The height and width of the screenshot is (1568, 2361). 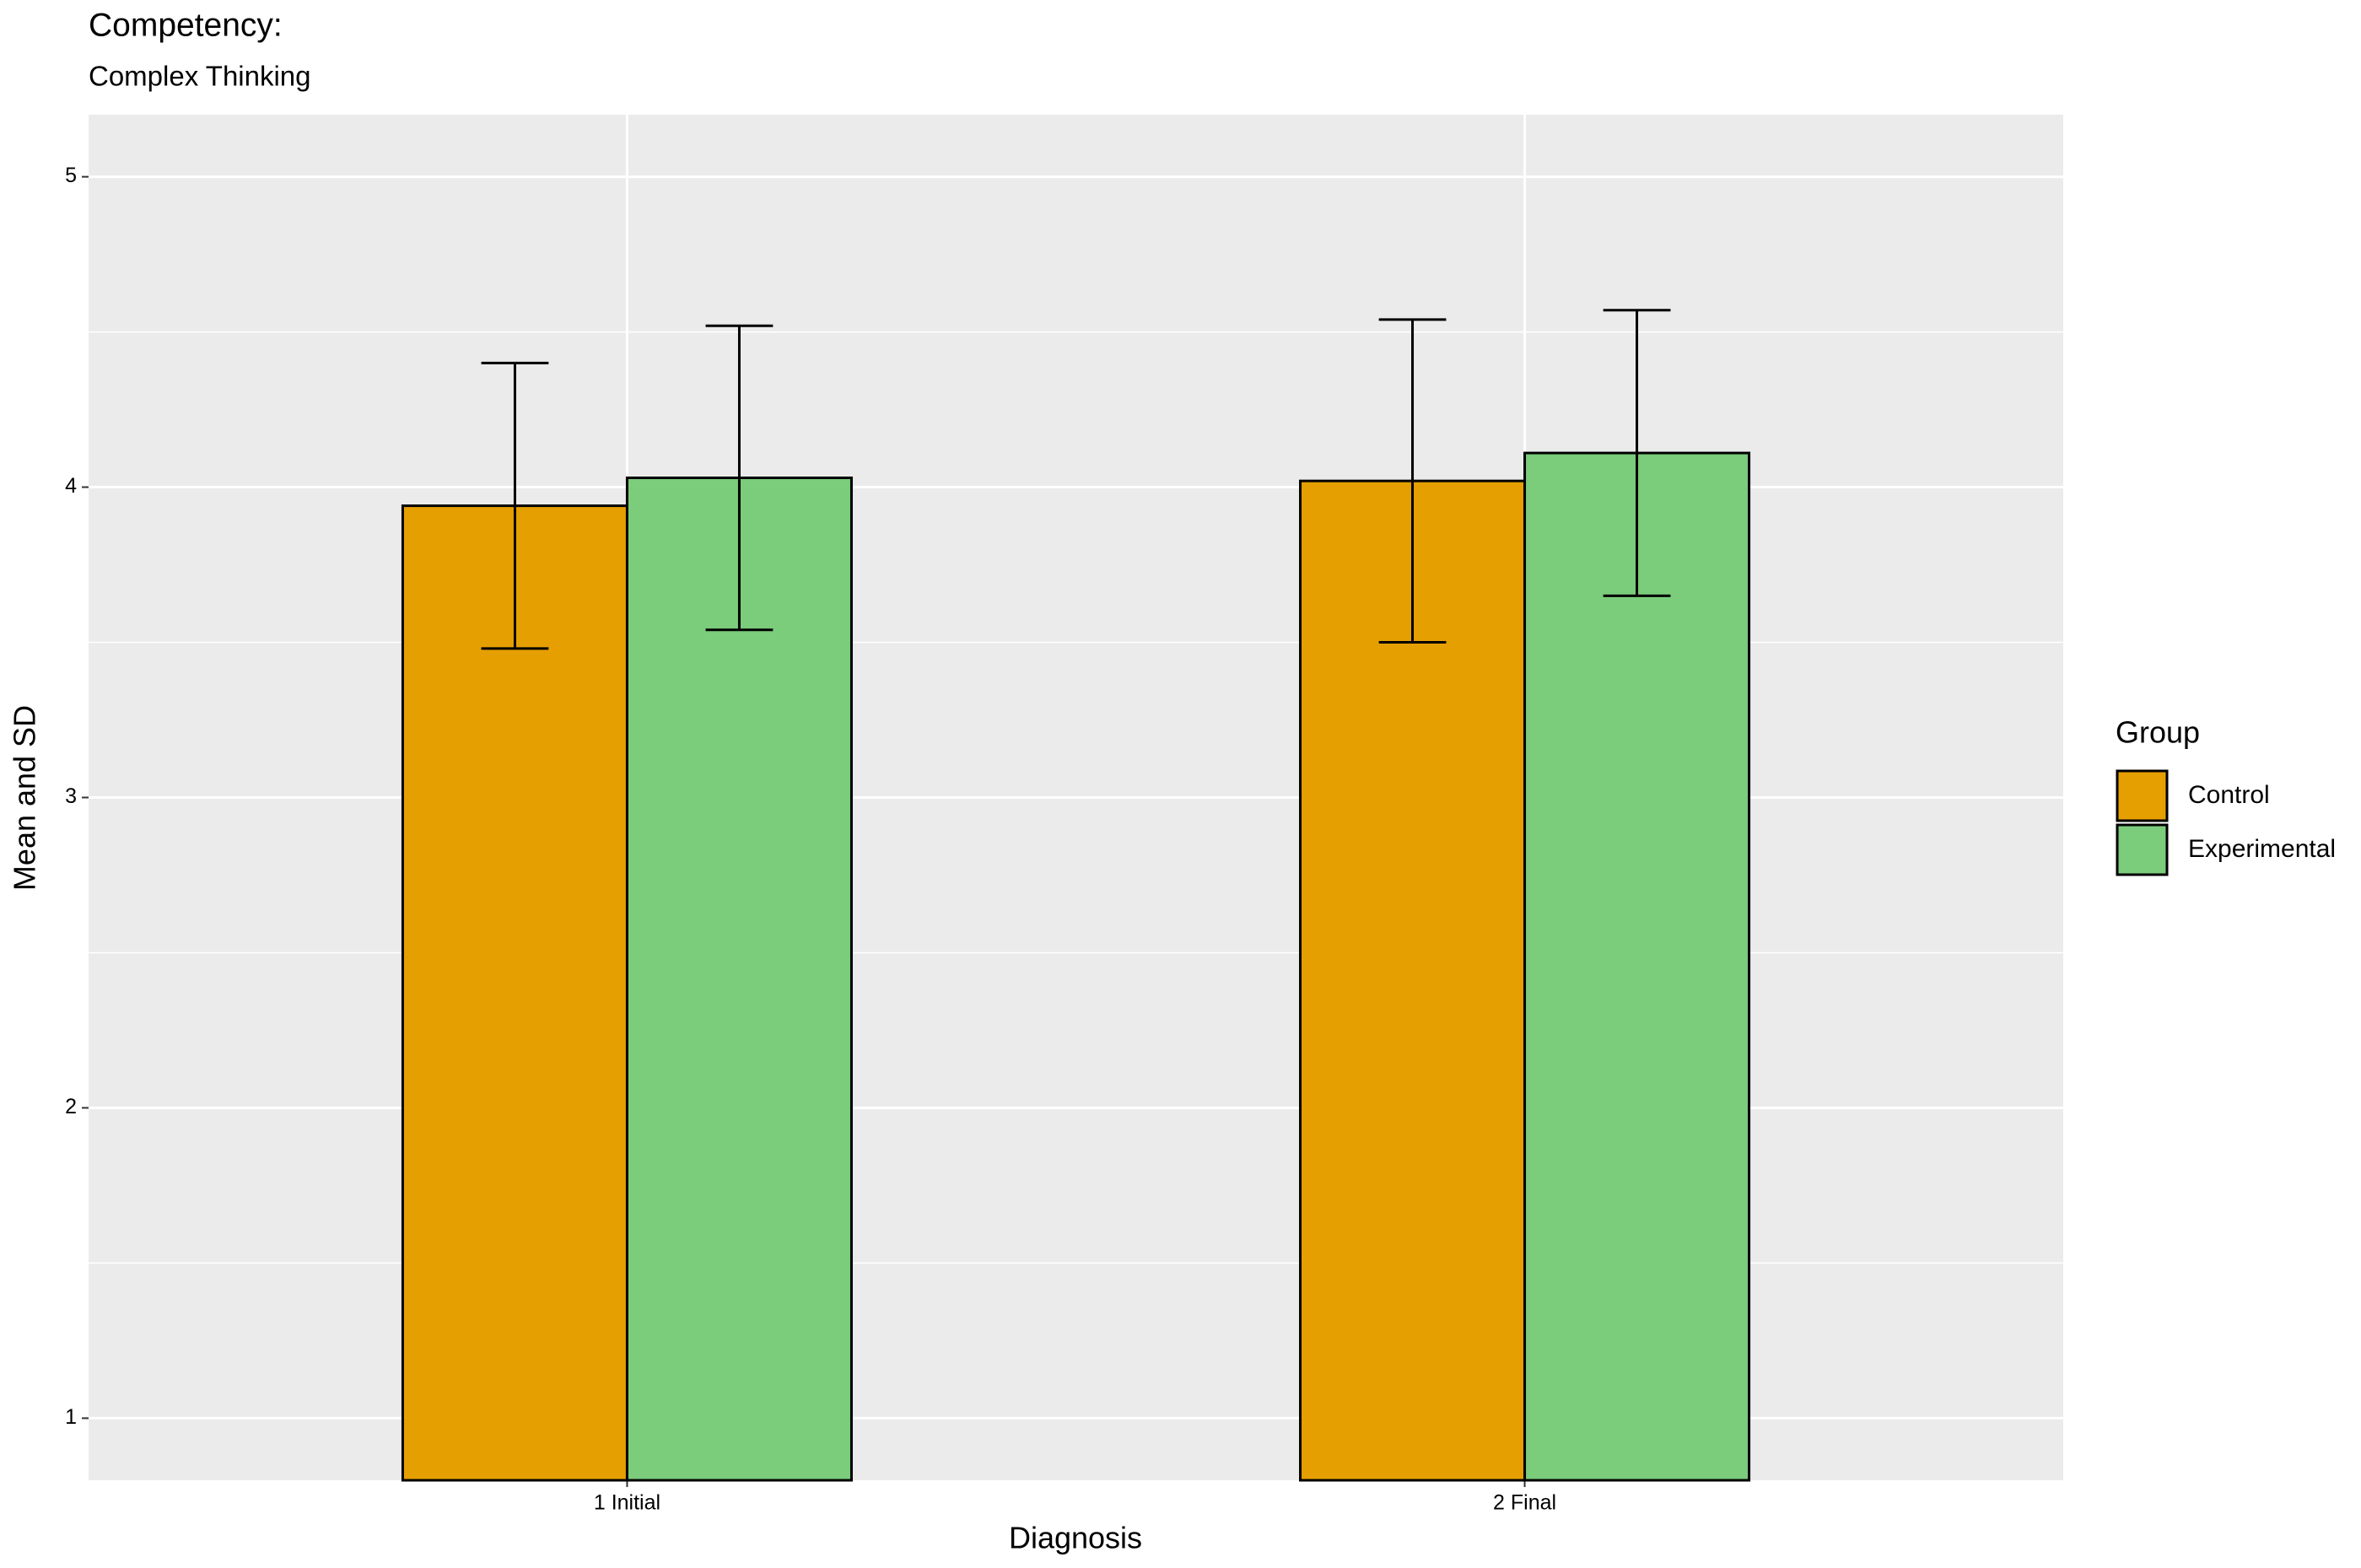 I want to click on y-tick-label: 3, so click(x=71, y=796).